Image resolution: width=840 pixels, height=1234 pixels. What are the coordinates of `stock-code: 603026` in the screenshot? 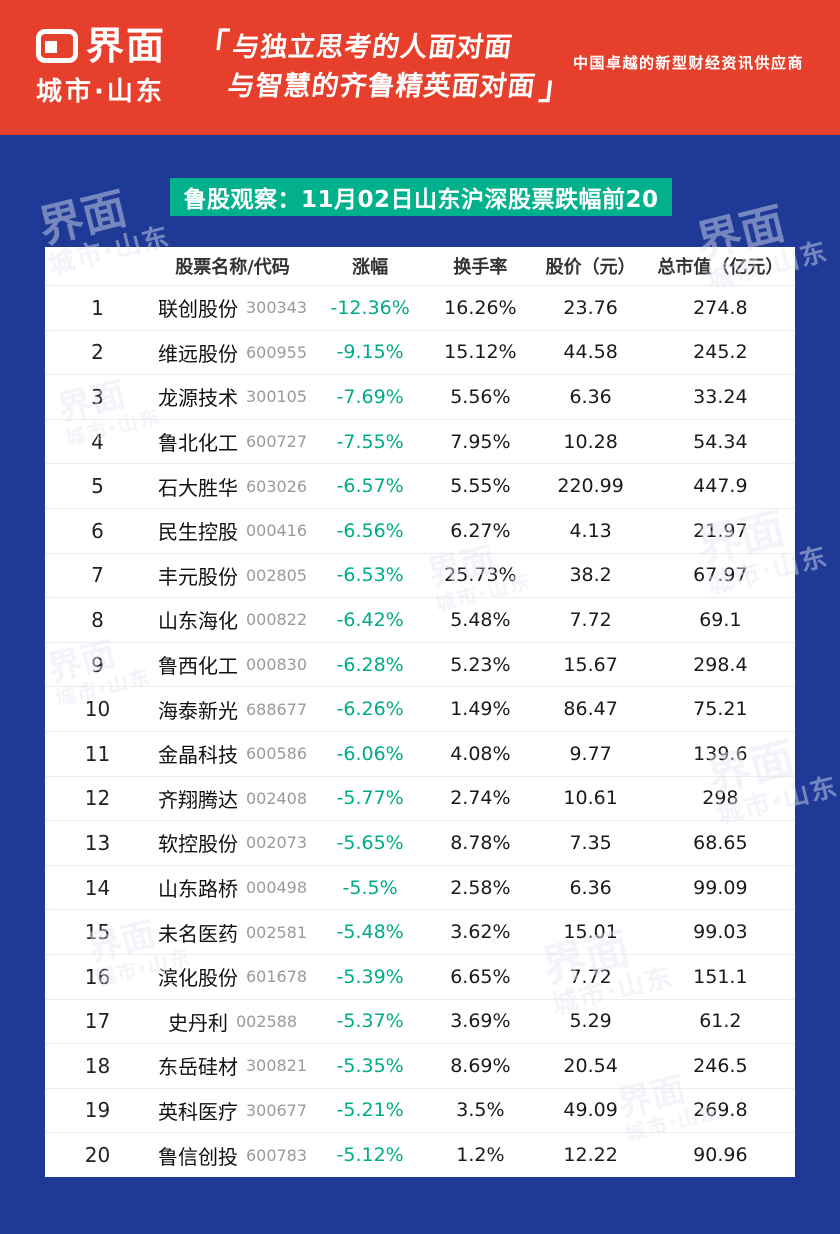 It's located at (276, 486).